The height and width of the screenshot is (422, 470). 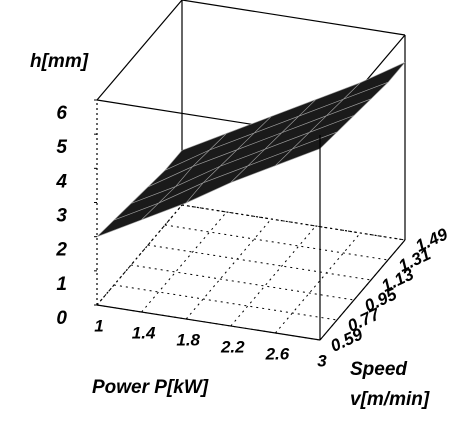 I want to click on z-tick-label: 4, so click(x=61, y=181).